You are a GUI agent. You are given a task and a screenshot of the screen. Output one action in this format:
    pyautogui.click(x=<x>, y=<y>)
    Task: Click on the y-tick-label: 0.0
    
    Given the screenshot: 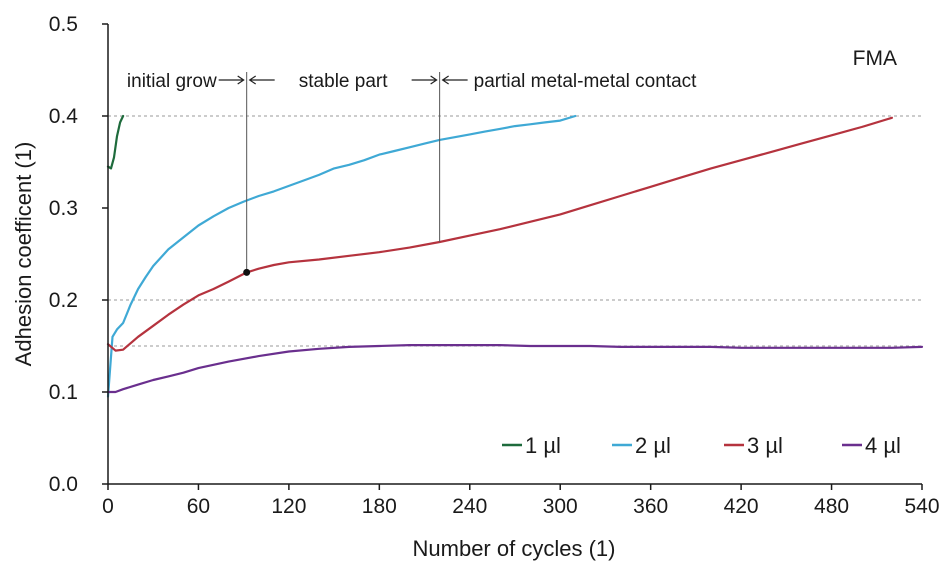 What is the action you would take?
    pyautogui.click(x=63, y=484)
    